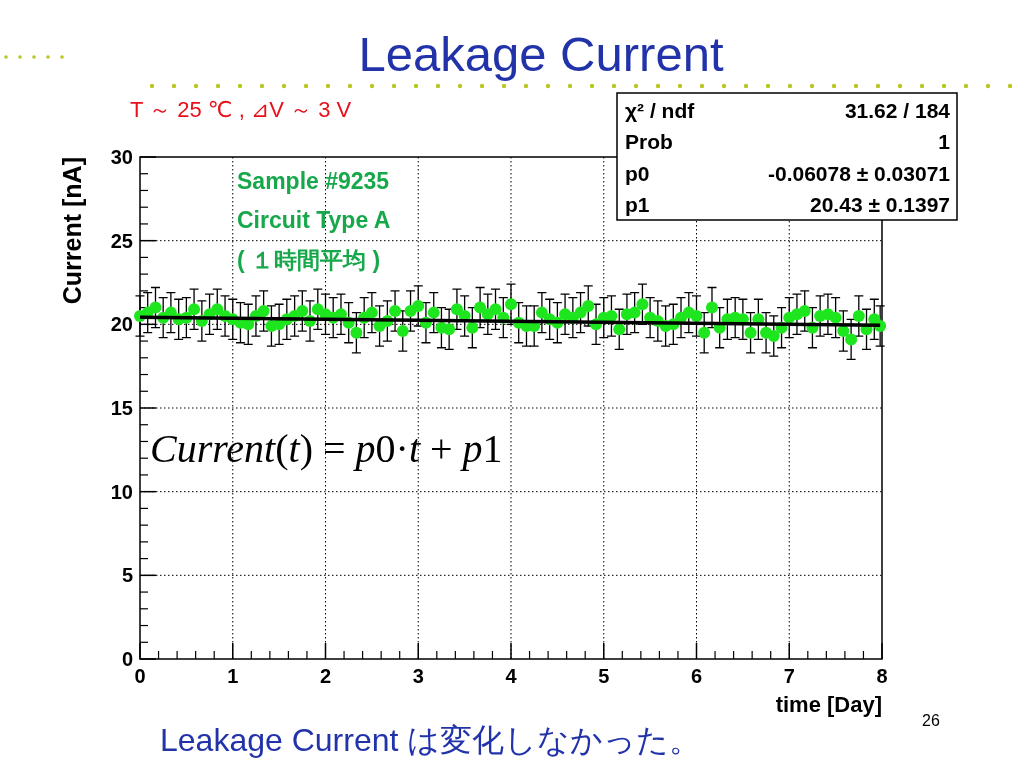 The height and width of the screenshot is (768, 1024). What do you see at coordinates (511, 676) in the screenshot?
I see `x-tick-label: 4` at bounding box center [511, 676].